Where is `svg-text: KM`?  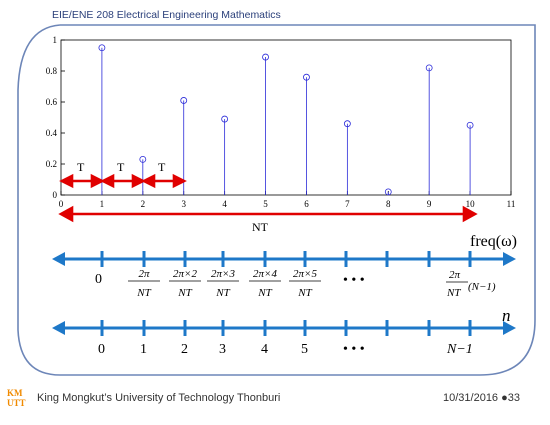 svg-text: KM is located at coordinates (15, 393).